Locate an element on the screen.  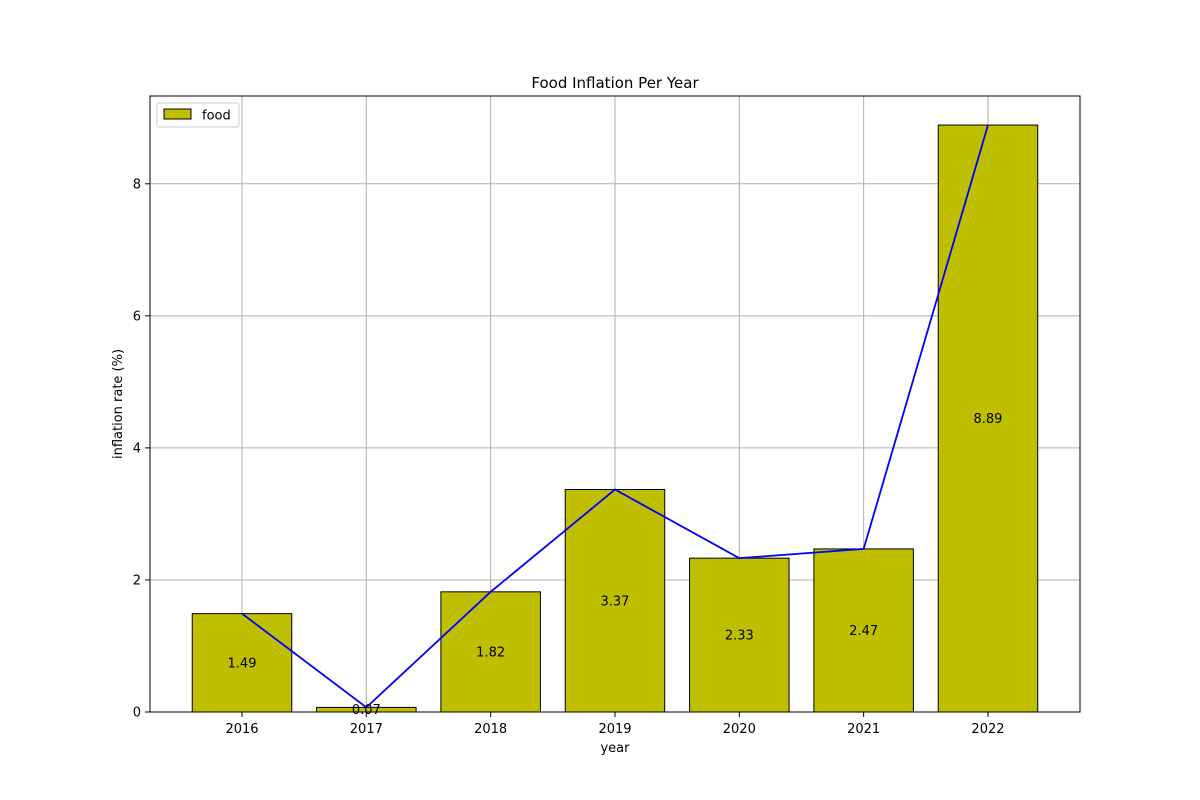
data-label: 2.47 is located at coordinates (863, 631).